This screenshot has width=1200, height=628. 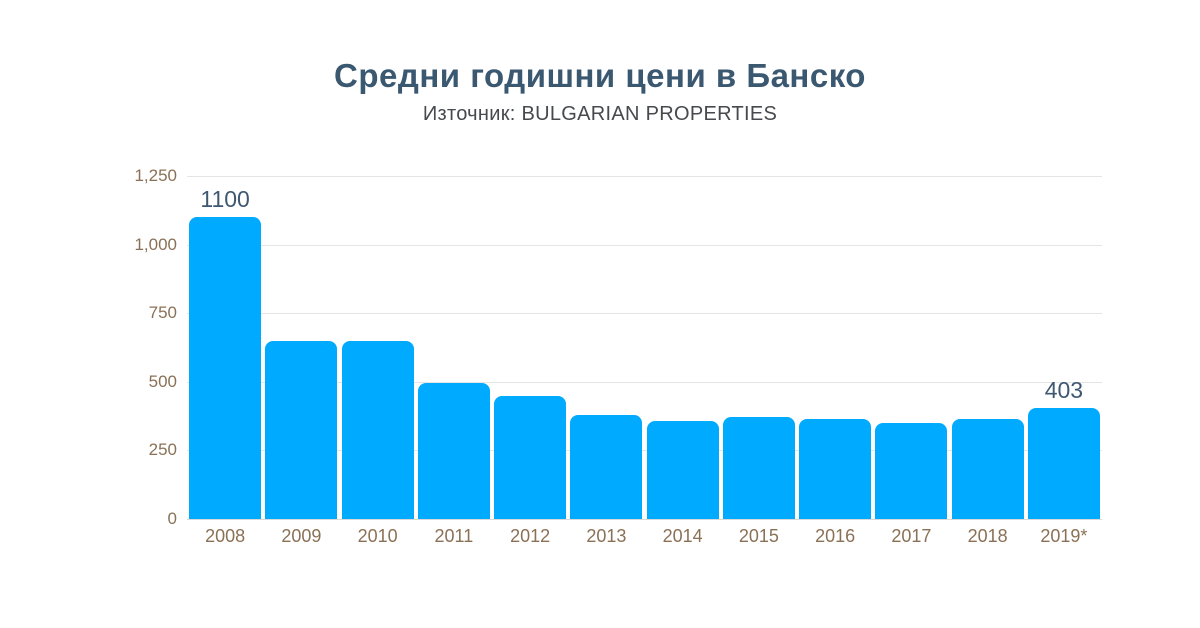 I want to click on x-axis-tick-label-2018: 2018, so click(x=987, y=536).